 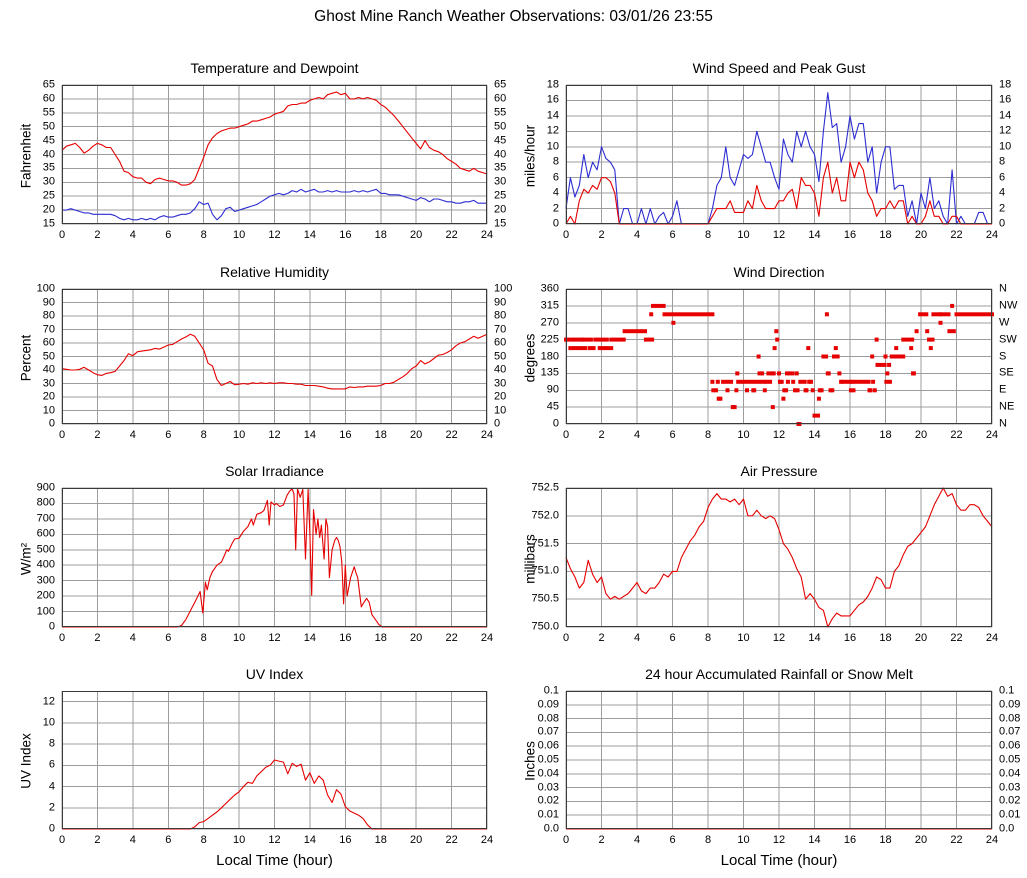 I want to click on y-axis-label: W/m², so click(x=26, y=558).